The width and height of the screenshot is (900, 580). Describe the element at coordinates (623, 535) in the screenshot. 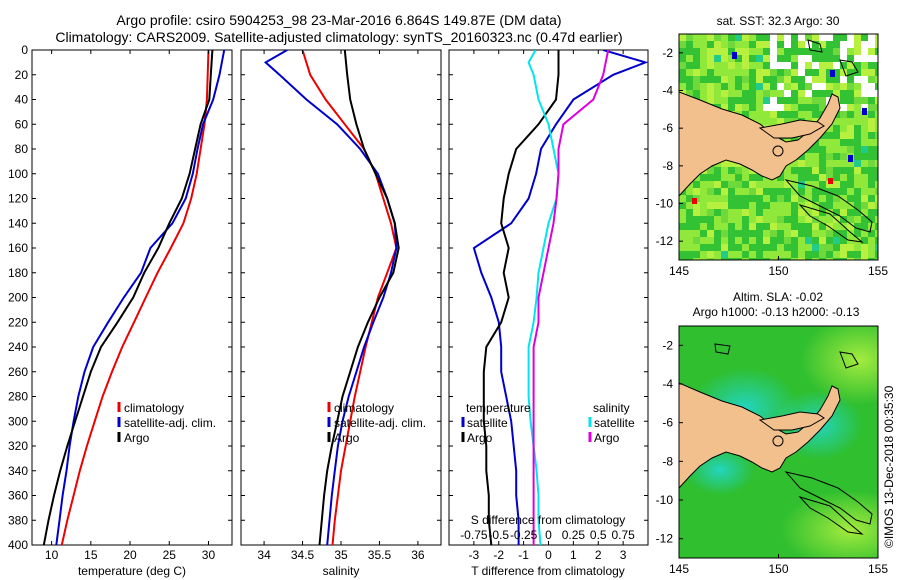

I see `s-diff-tick-label: 0.75` at that location.